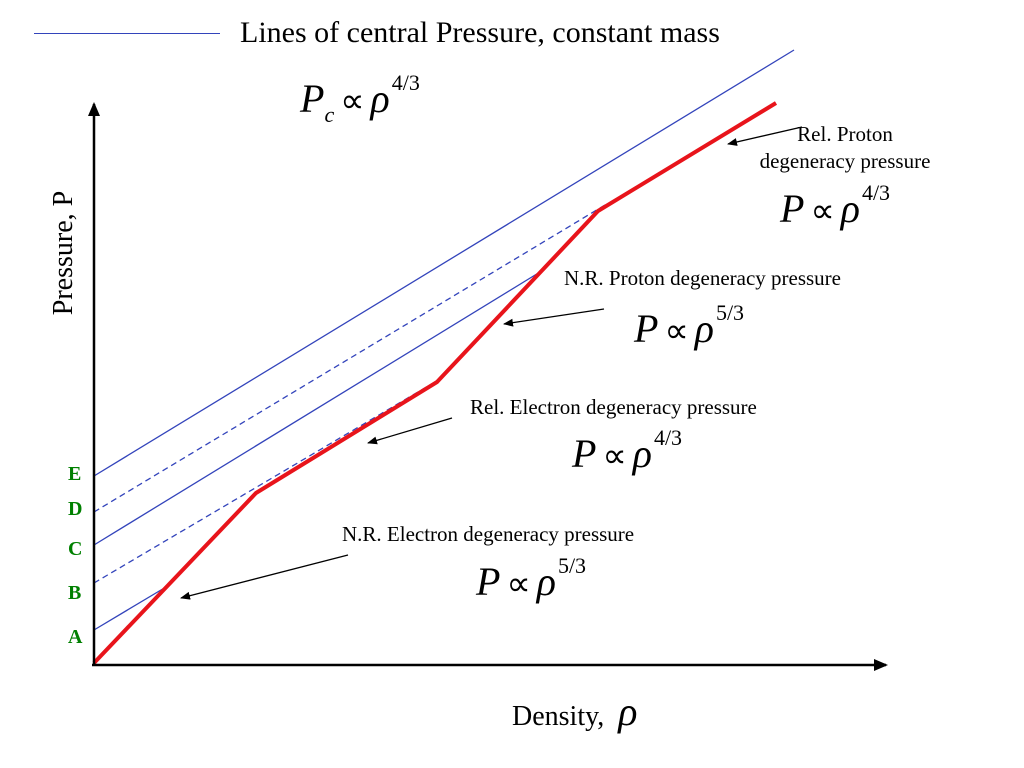 The image size is (1024, 768). What do you see at coordinates (845, 161) in the screenshot?
I see `annotation-line: degeneracy pressure` at bounding box center [845, 161].